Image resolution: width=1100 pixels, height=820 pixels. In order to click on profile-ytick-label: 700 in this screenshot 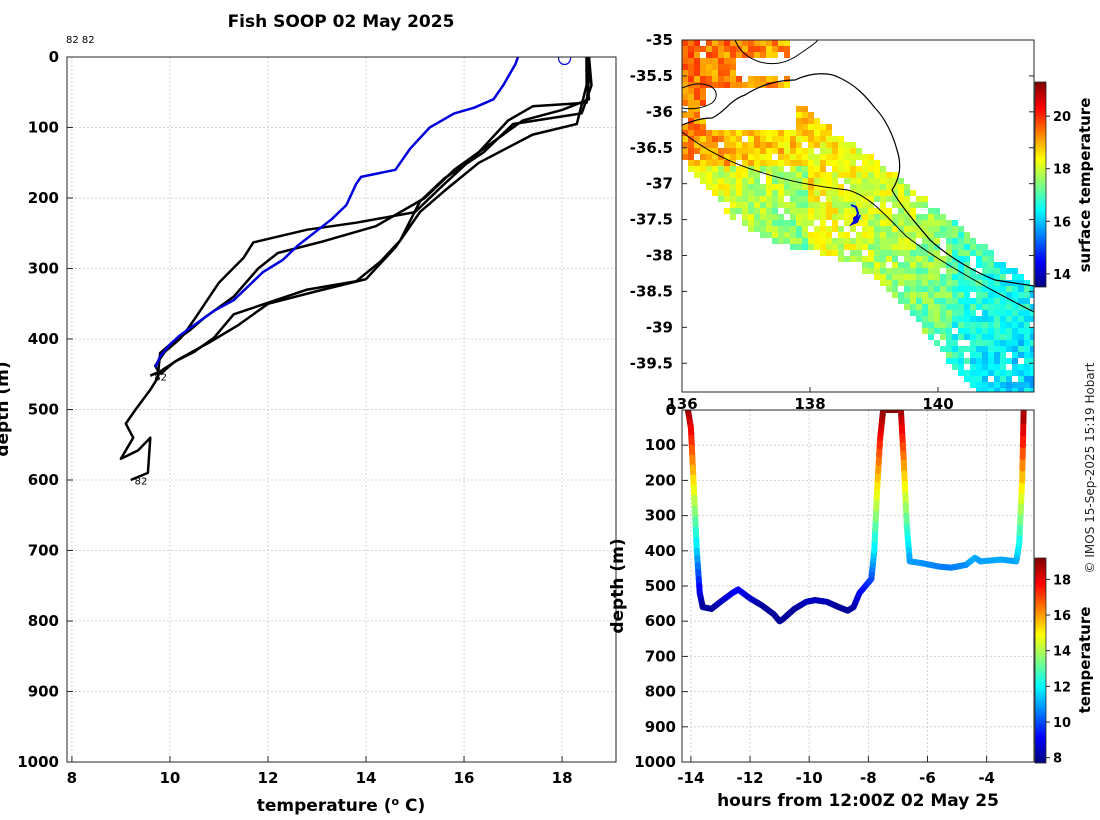, I will do `click(43, 551)`.